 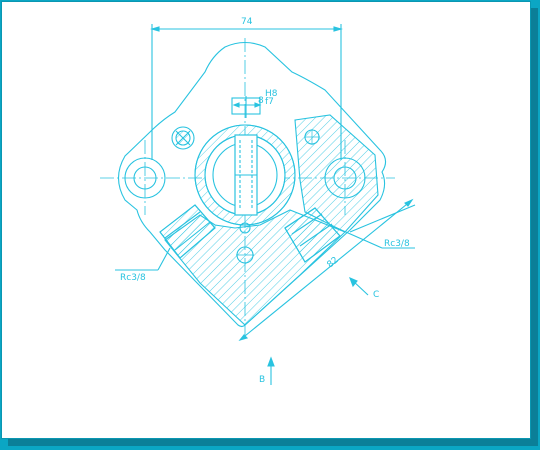 What do you see at coordinates (247, 22) in the screenshot?
I see `dim-width-label: 74` at bounding box center [247, 22].